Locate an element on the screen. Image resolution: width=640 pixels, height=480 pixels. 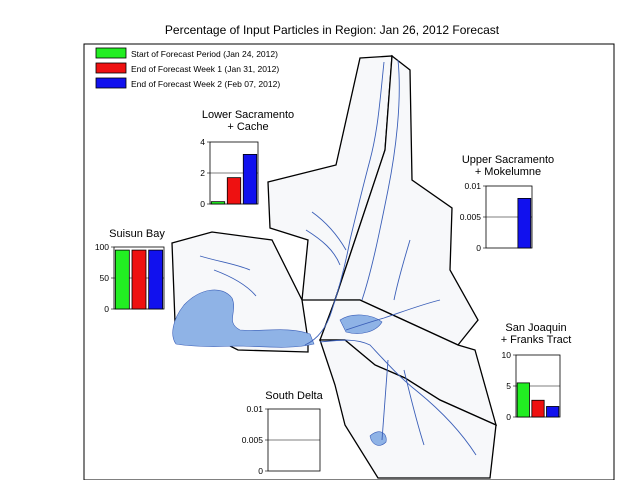
inset-chart-title: + Franks Tract is located at coordinates (536, 340).